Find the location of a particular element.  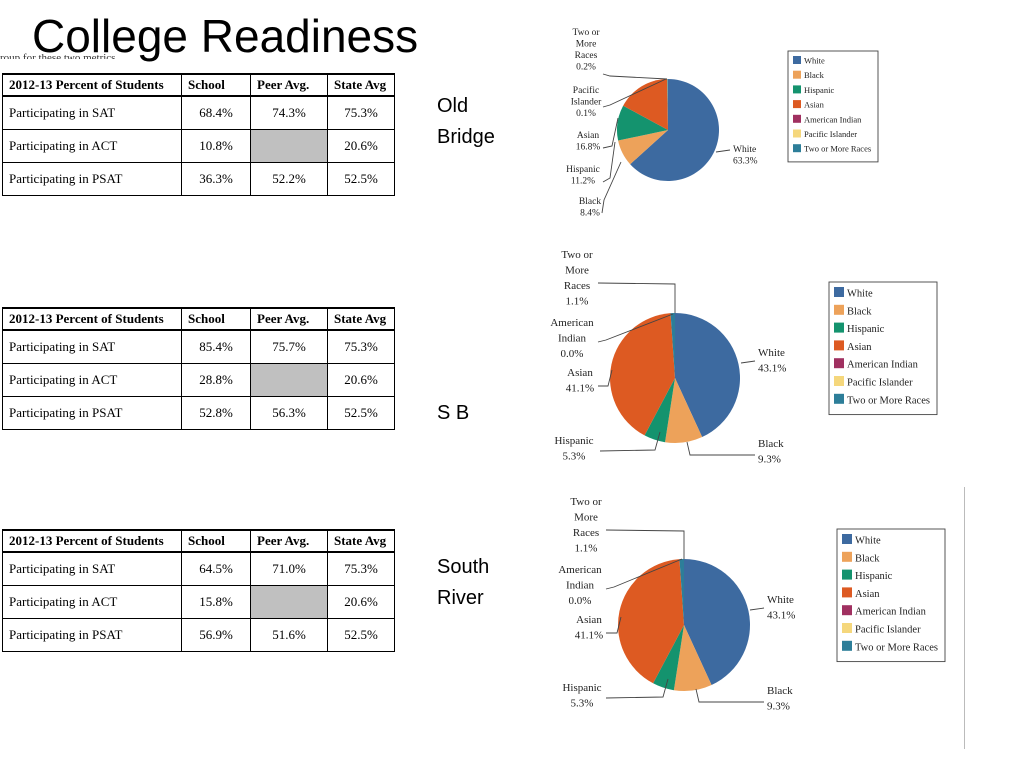

legend-swatch-hispanic is located at coordinates (797, 89).